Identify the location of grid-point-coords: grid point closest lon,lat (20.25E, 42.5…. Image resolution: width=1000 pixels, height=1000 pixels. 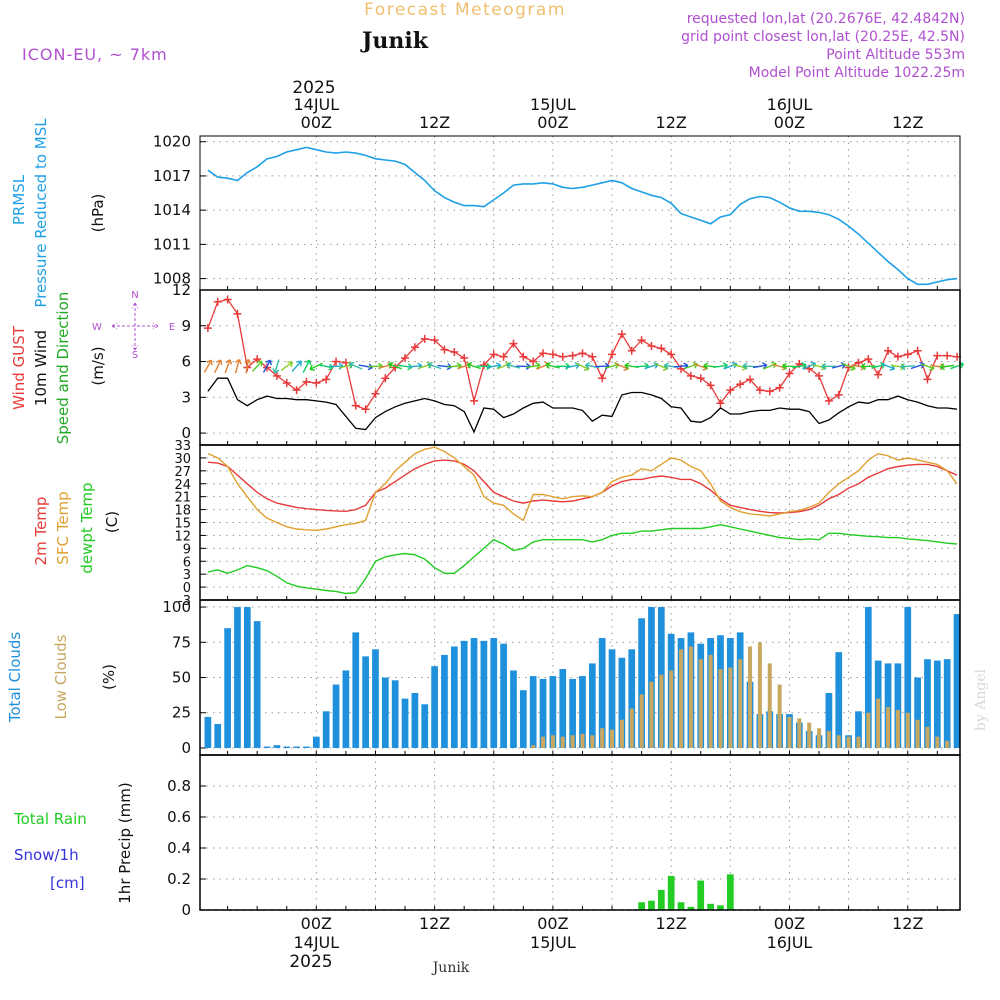
(823, 37).